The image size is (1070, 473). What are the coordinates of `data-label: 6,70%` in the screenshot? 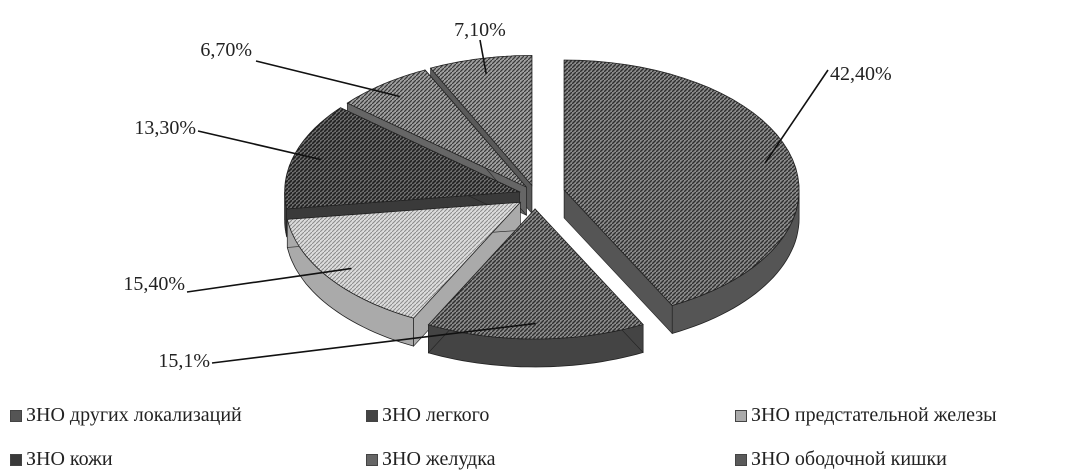 It's located at (226, 50).